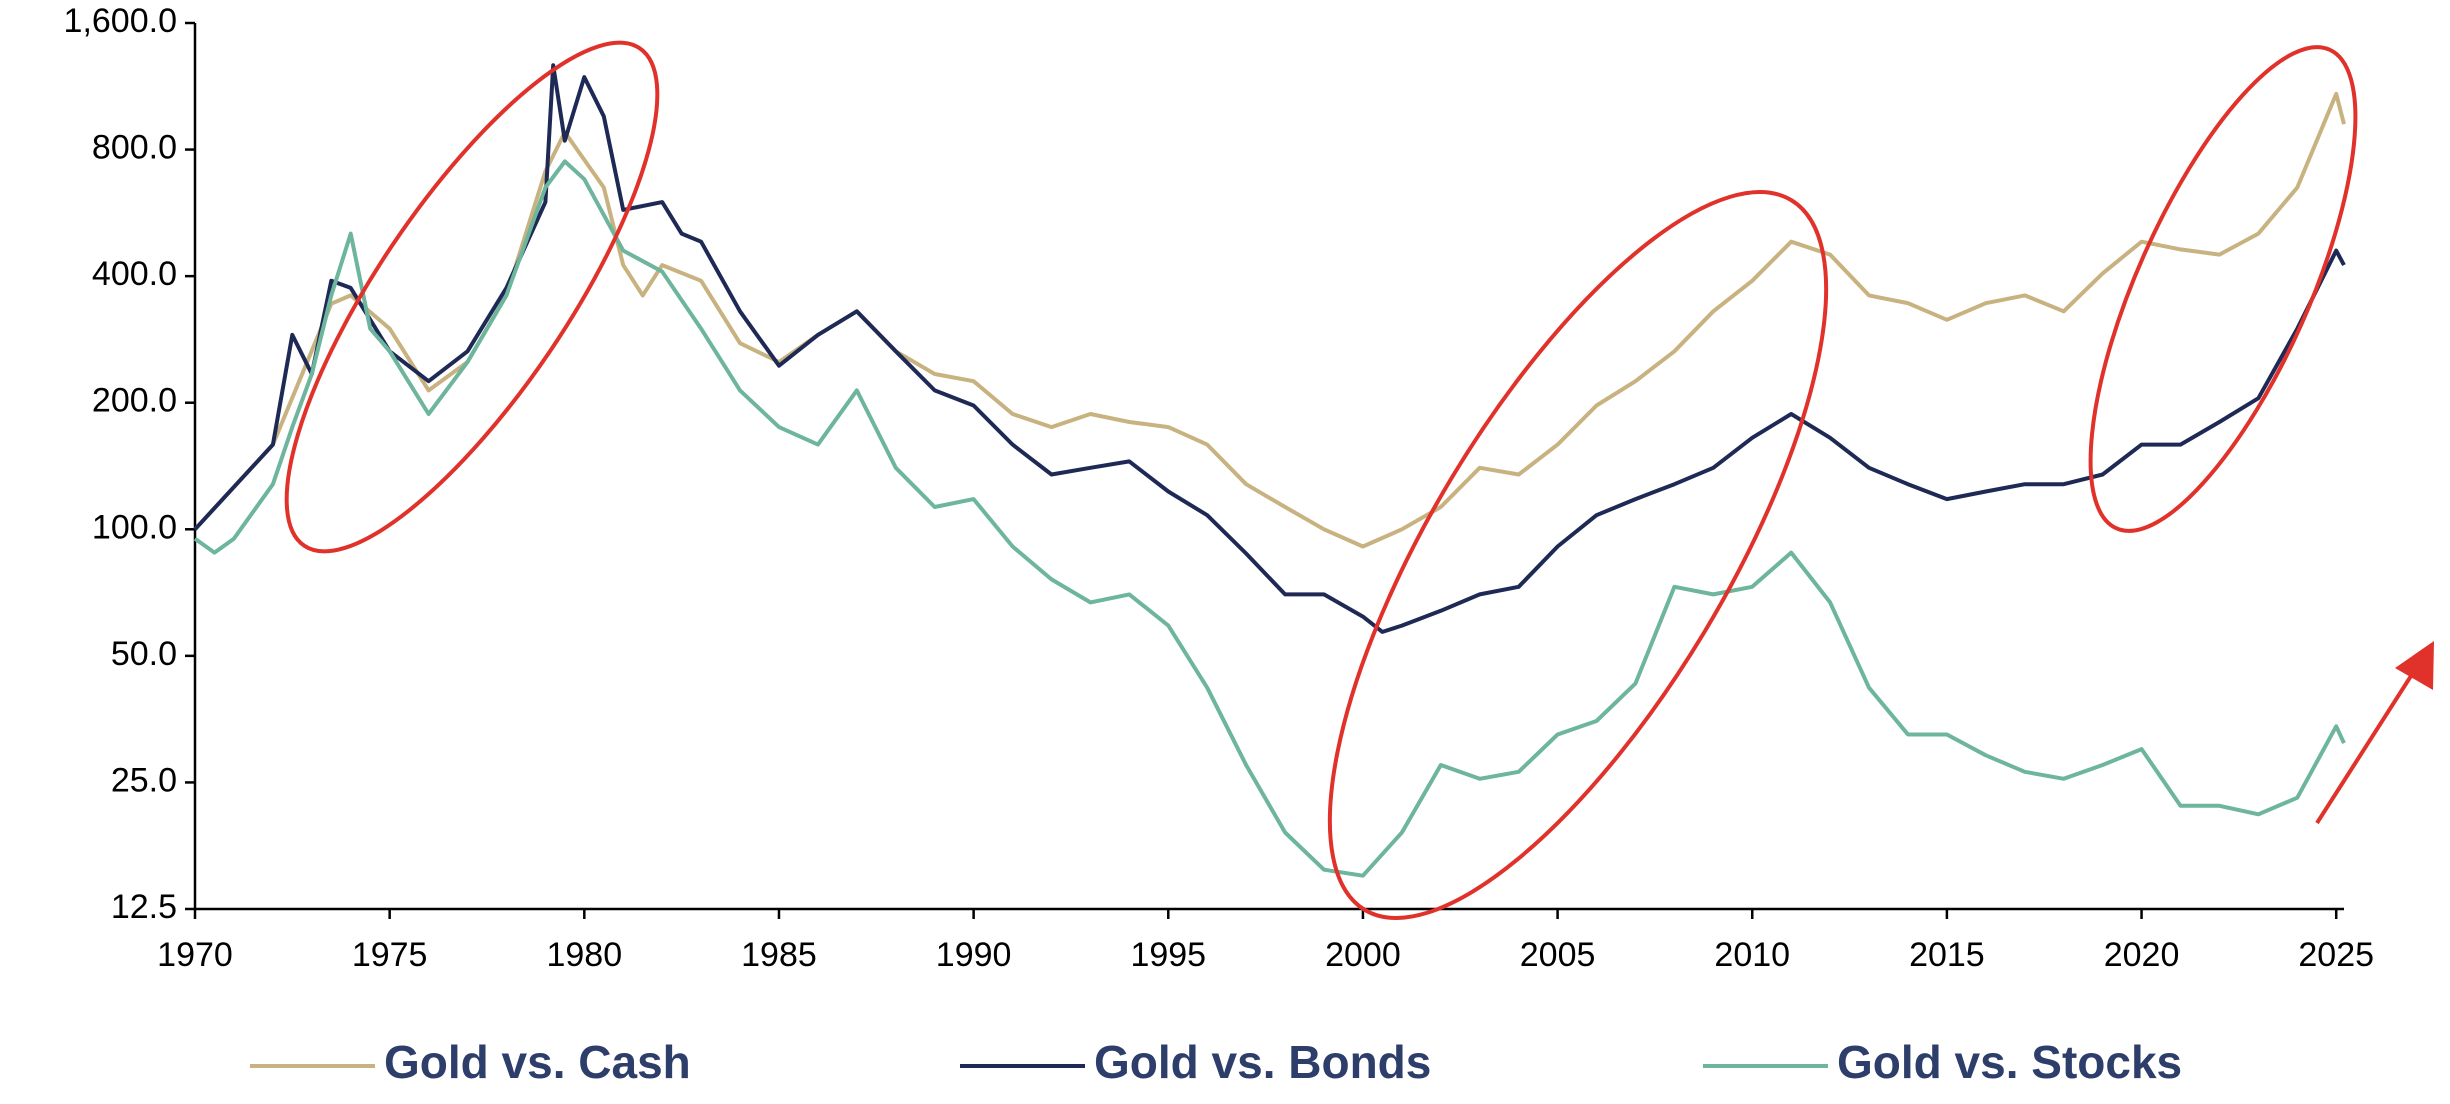 Image resolution: width=2450 pixels, height=1104 pixels. I want to click on x-tick-label: 2015, so click(1947, 955).